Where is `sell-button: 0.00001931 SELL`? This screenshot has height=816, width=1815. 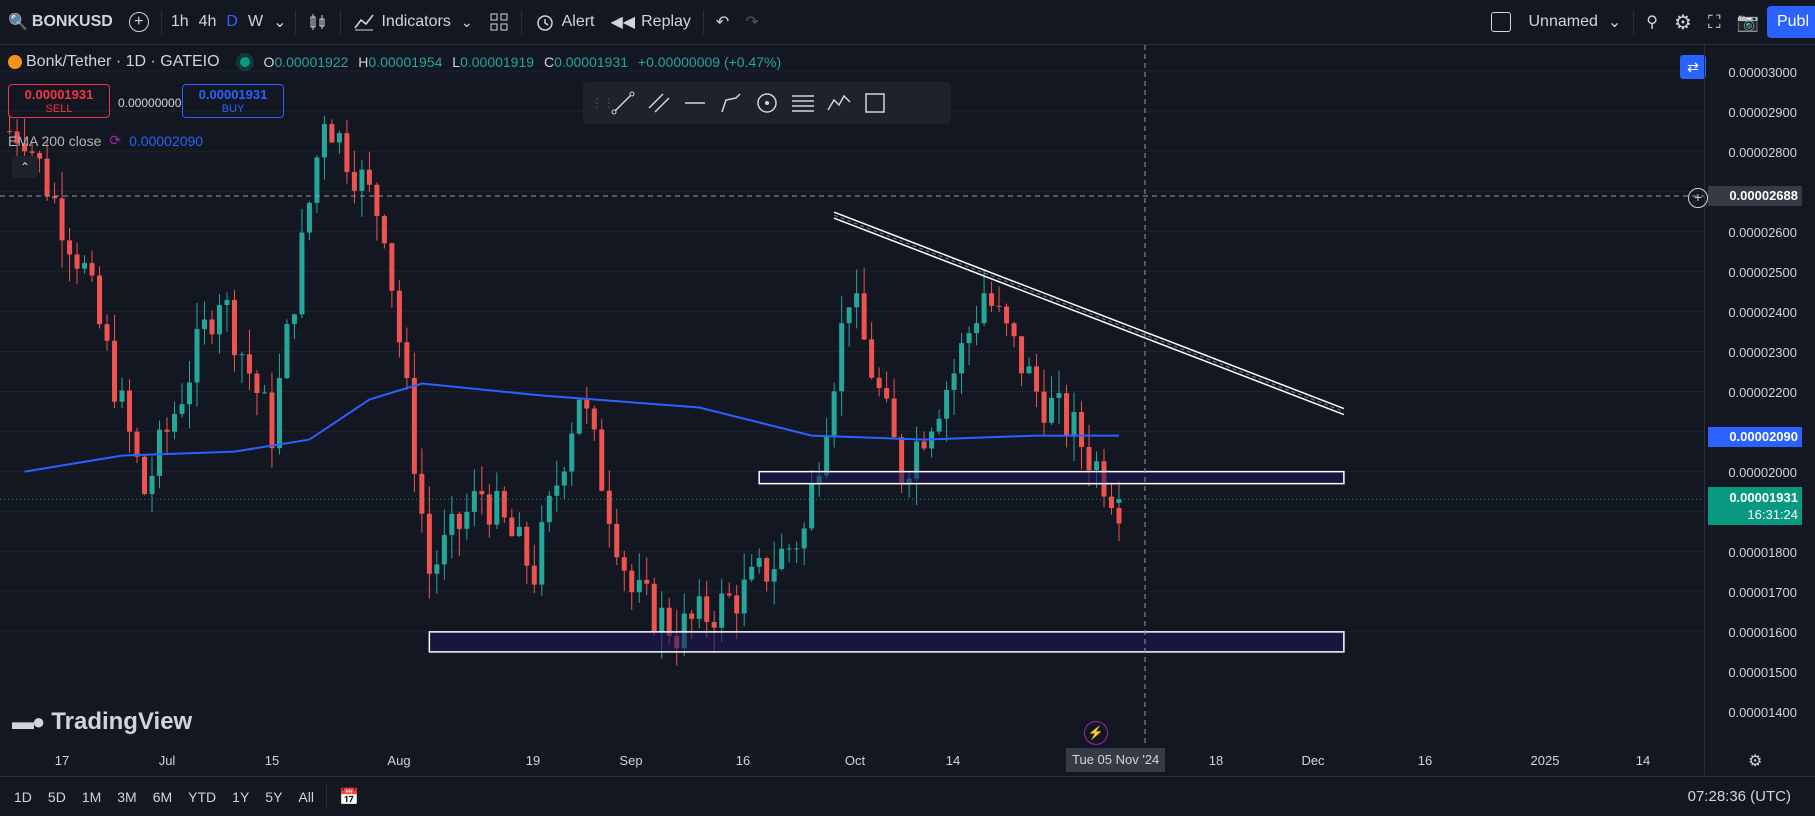 sell-button: 0.00001931 SELL is located at coordinates (59, 101).